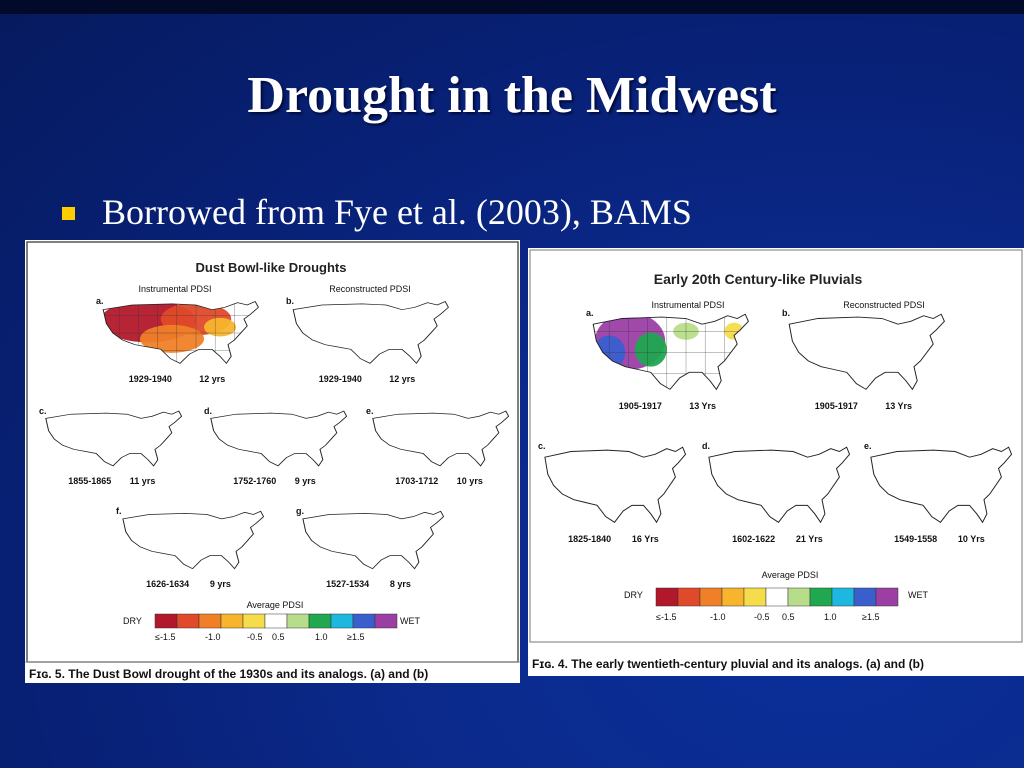 This screenshot has width=1024, height=768. Describe the element at coordinates (220, 584) in the screenshot. I see `map-years: 9 yrs` at that location.